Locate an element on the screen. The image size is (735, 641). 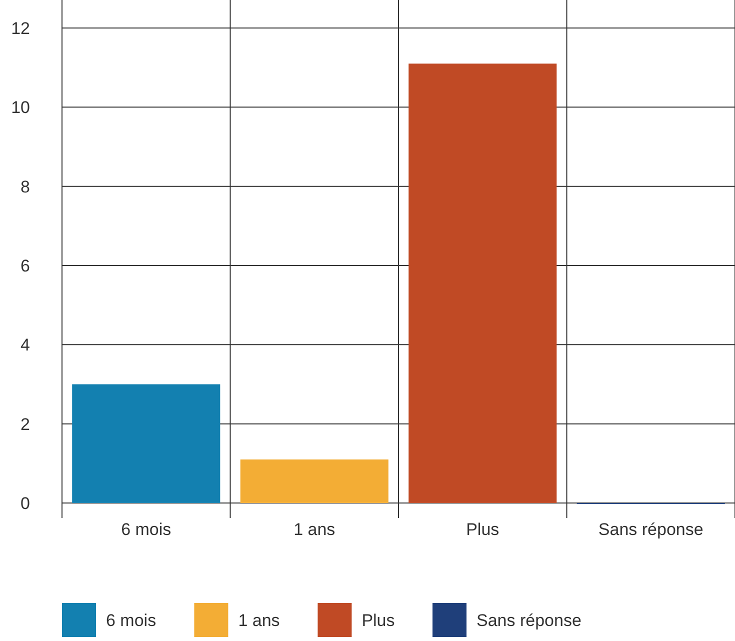
legend-label: 6 mois is located at coordinates (131, 620).